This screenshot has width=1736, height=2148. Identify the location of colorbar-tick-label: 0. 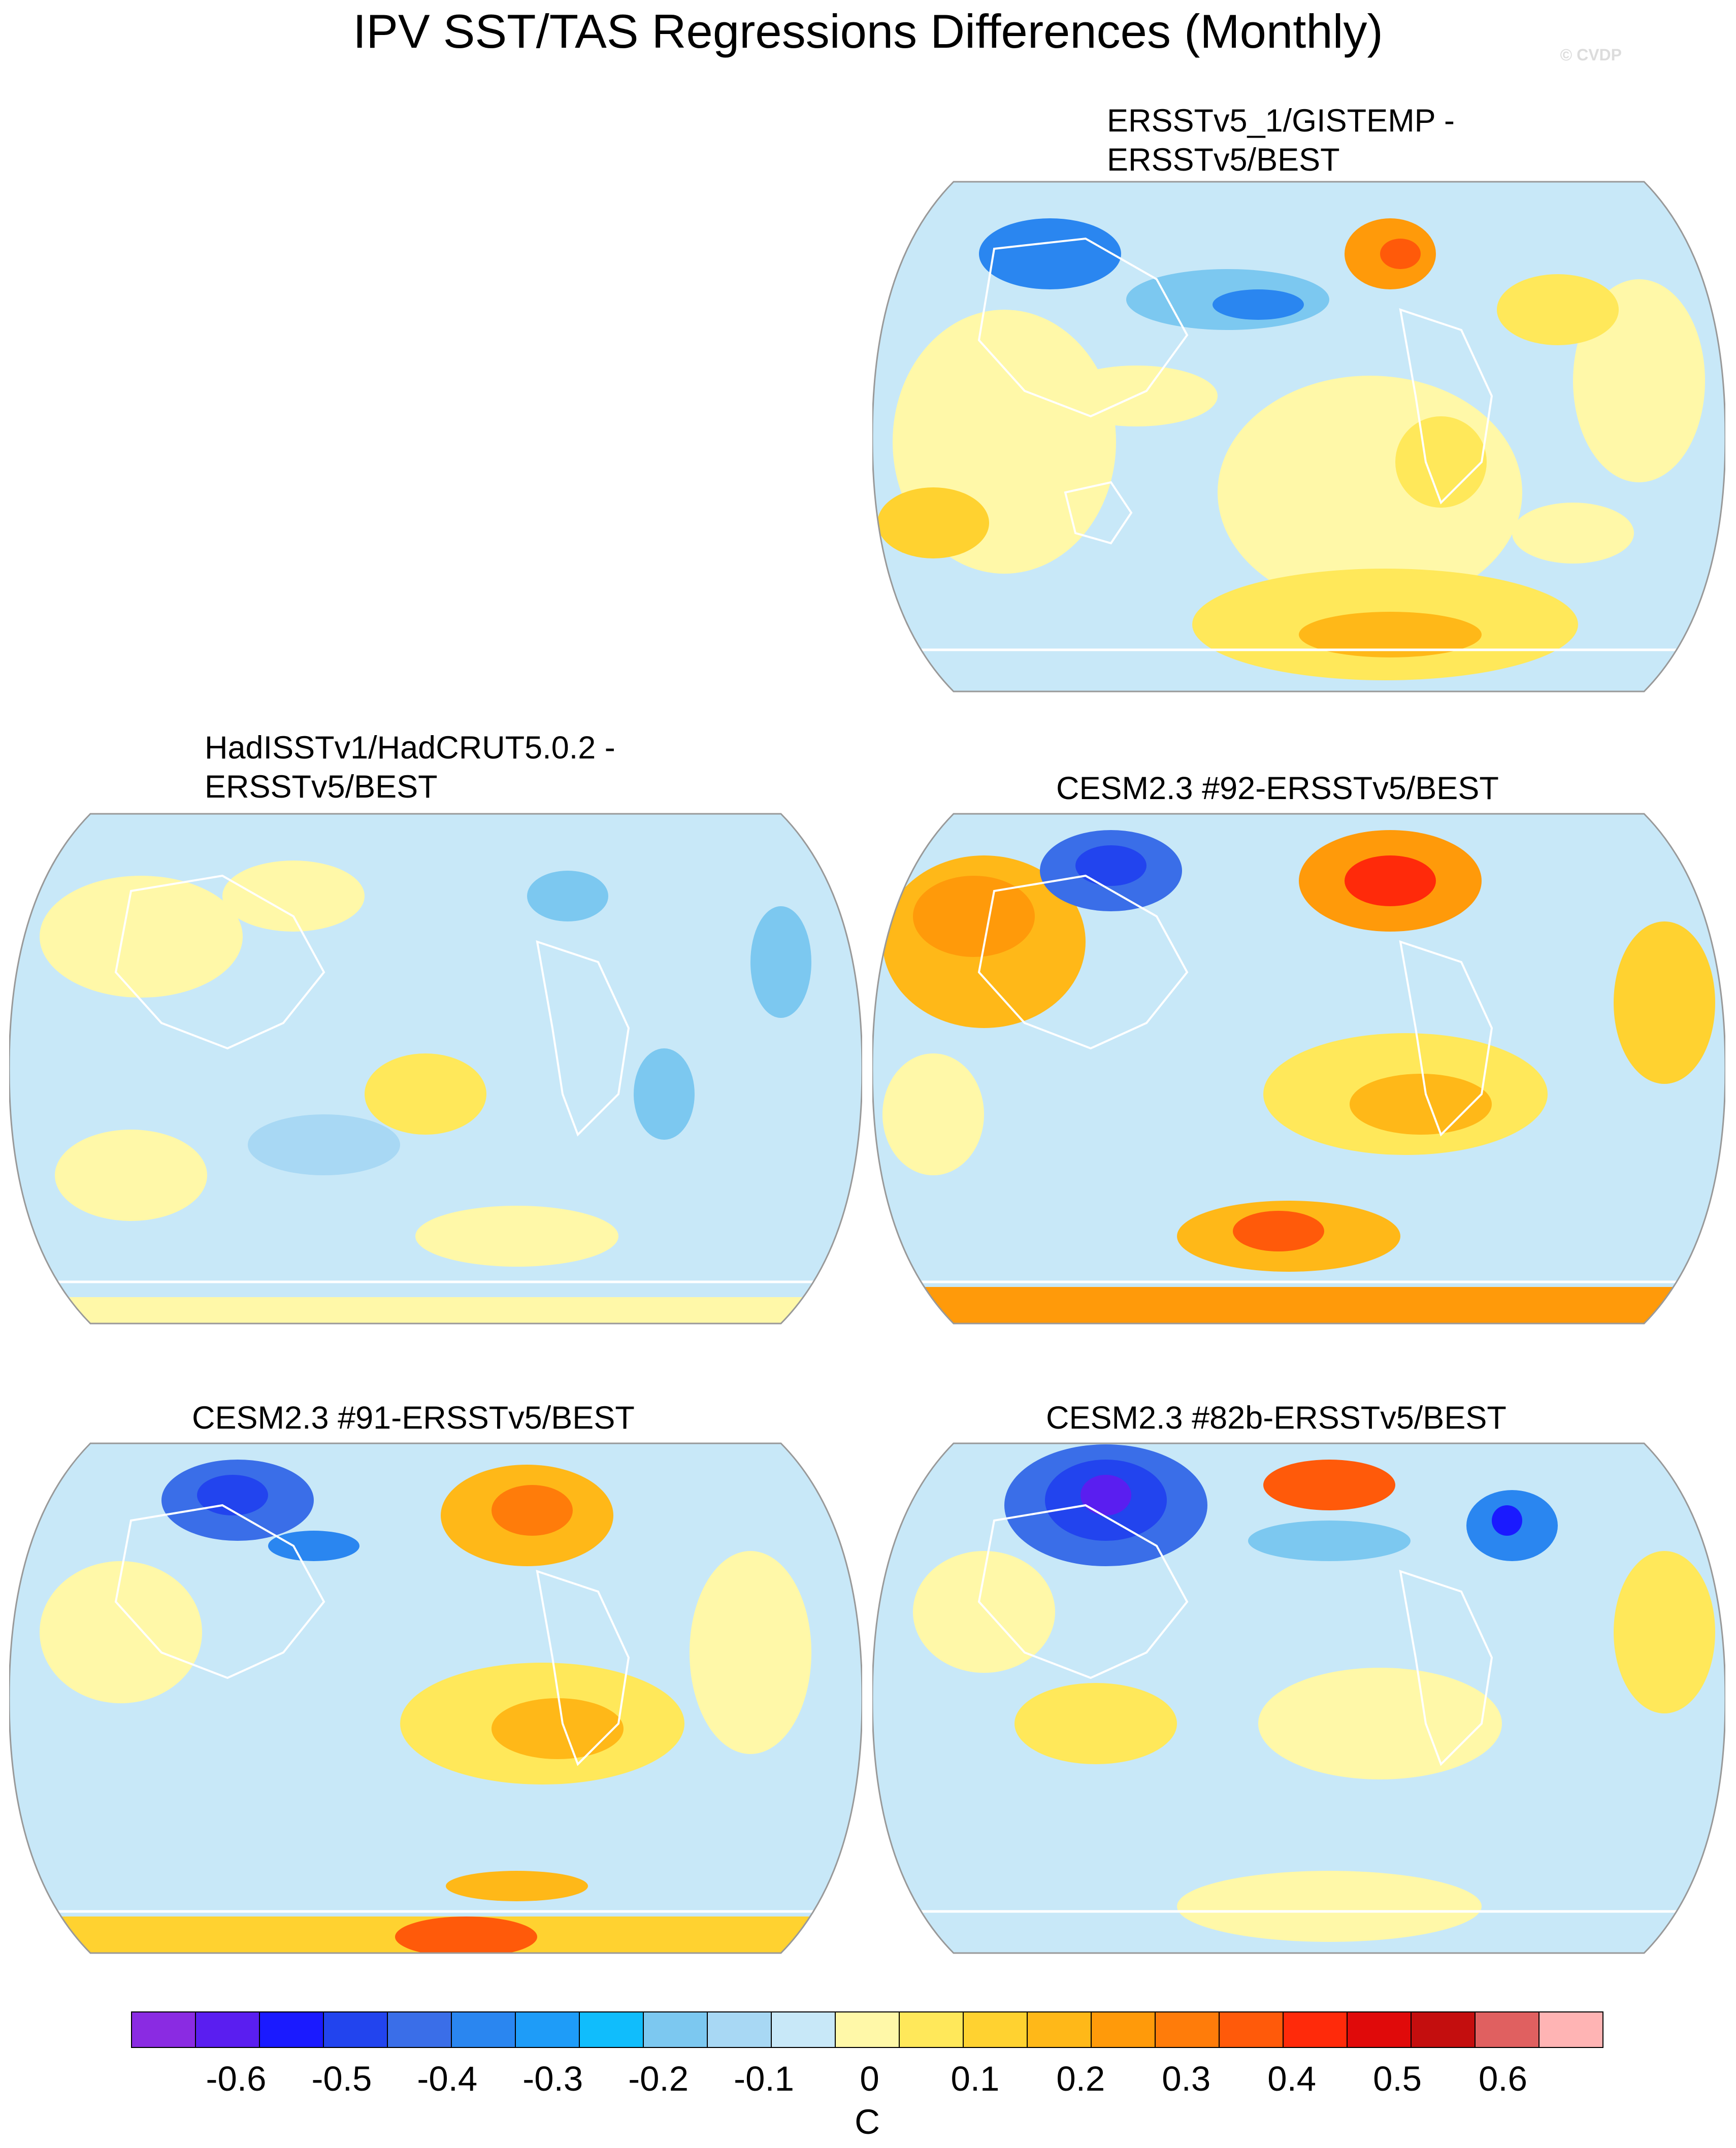
(869, 2078).